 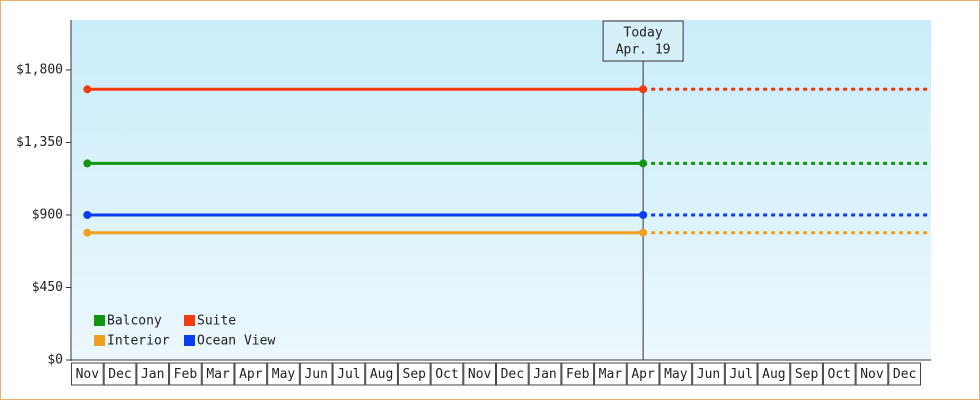 What do you see at coordinates (39, 69) in the screenshot?
I see `y-tick-label: $1,800` at bounding box center [39, 69].